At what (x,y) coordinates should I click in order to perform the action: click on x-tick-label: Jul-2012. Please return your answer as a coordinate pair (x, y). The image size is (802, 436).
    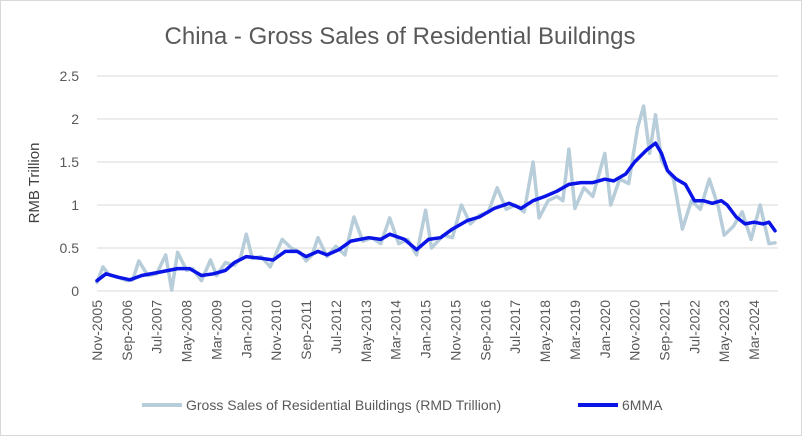
    Looking at the image, I should click on (336, 327).